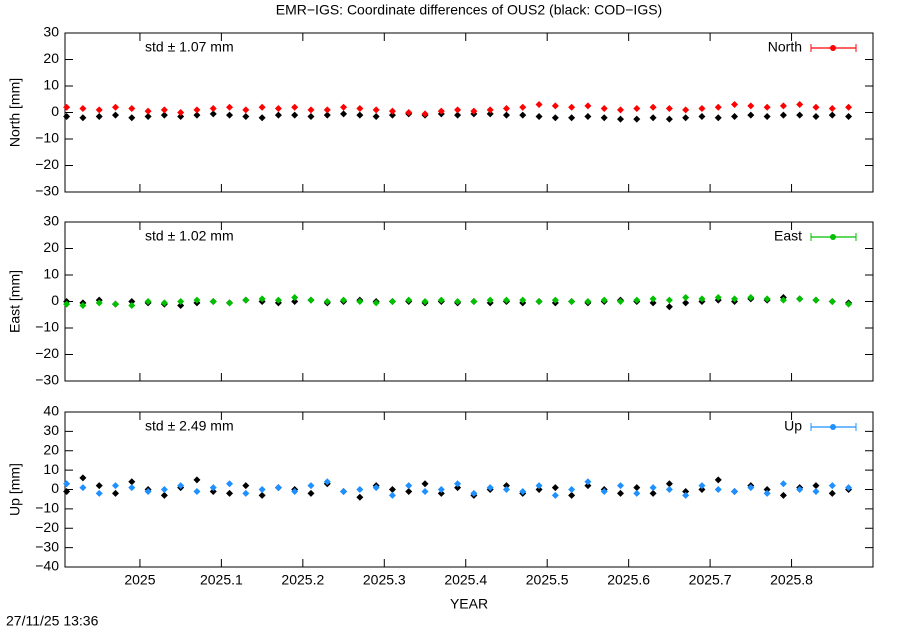 The image size is (900, 630). What do you see at coordinates (47, 566) in the screenshot?
I see `y-tick-label: −40` at bounding box center [47, 566].